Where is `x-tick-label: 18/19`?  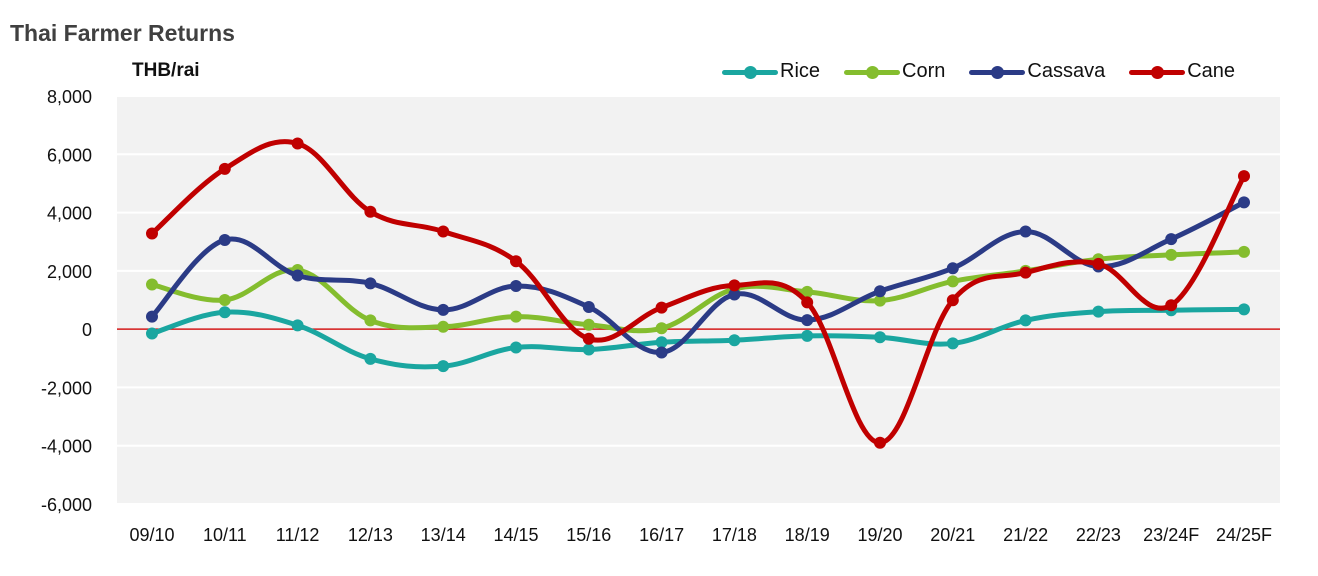
x-tick-label: 18/19 is located at coordinates (807, 535).